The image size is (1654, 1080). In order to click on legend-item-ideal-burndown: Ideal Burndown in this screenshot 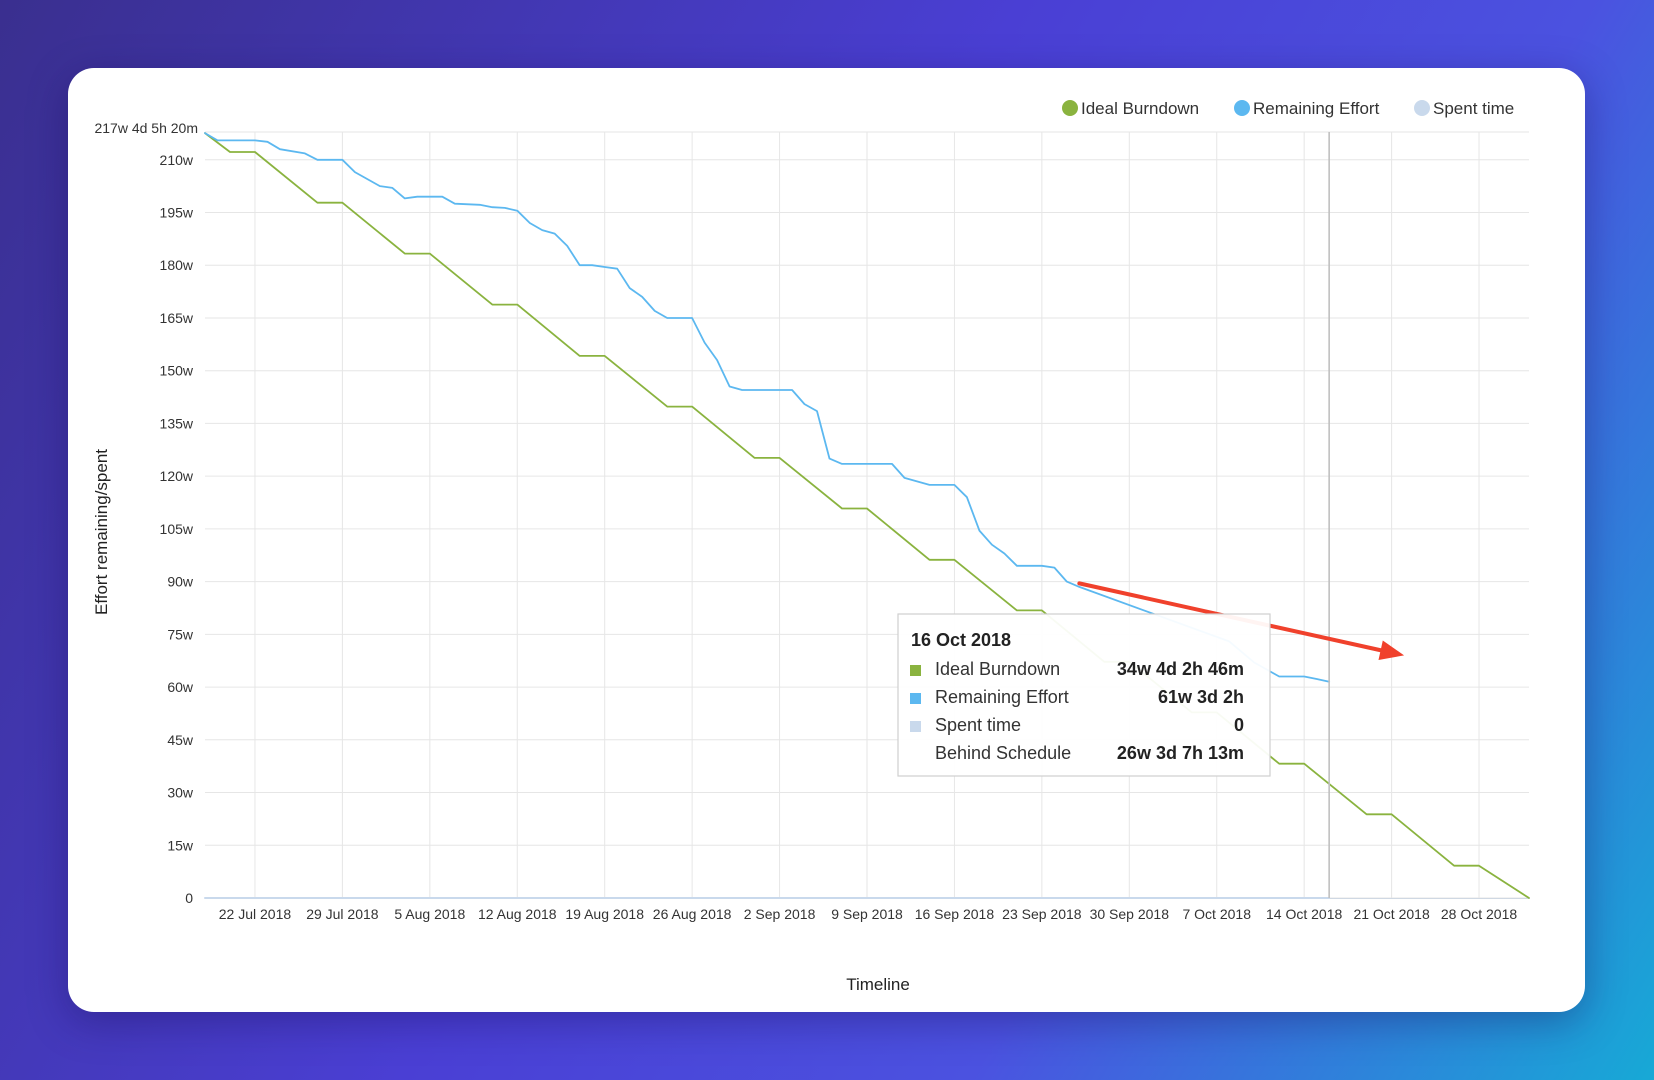, I will do `click(1130, 108)`.